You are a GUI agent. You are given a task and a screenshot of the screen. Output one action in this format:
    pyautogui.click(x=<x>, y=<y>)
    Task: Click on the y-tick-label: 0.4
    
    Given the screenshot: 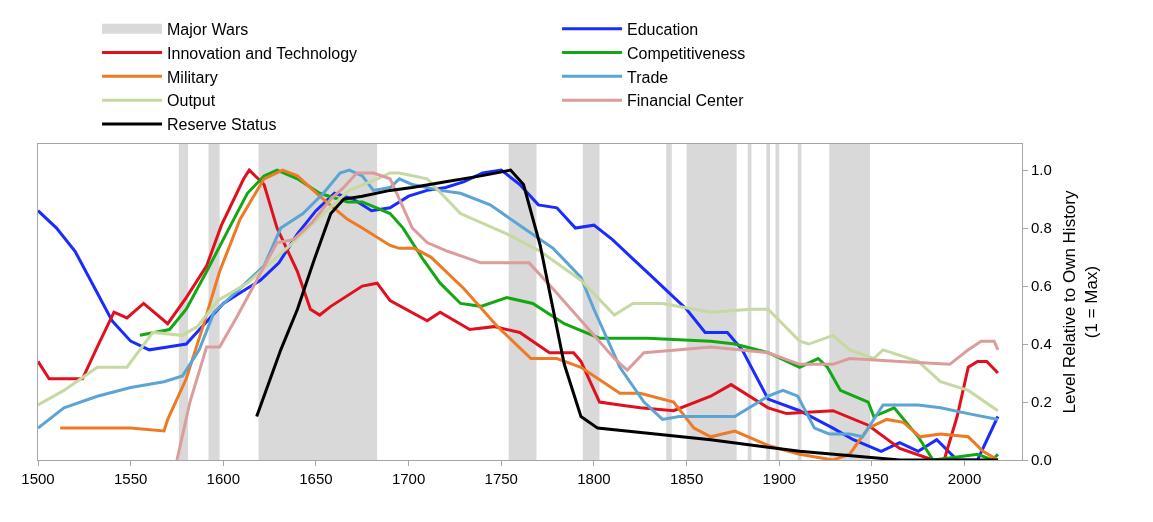 What is the action you would take?
    pyautogui.click(x=1041, y=344)
    